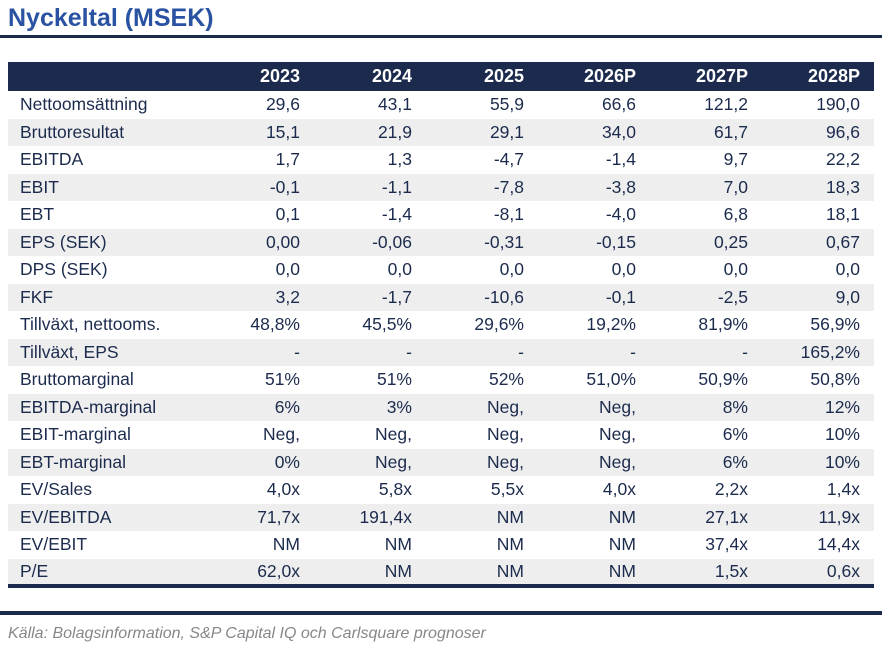 The image size is (882, 658). What do you see at coordinates (441, 613) in the screenshot?
I see `bottom-divider` at bounding box center [441, 613].